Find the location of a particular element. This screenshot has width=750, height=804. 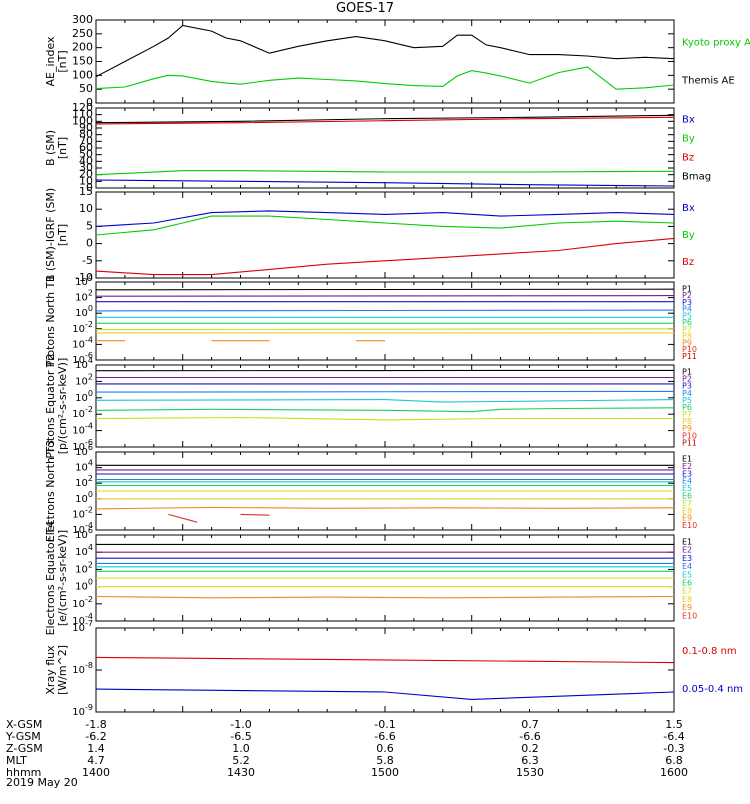

legend-entry: 0.05-0.4 nm is located at coordinates (712, 689).